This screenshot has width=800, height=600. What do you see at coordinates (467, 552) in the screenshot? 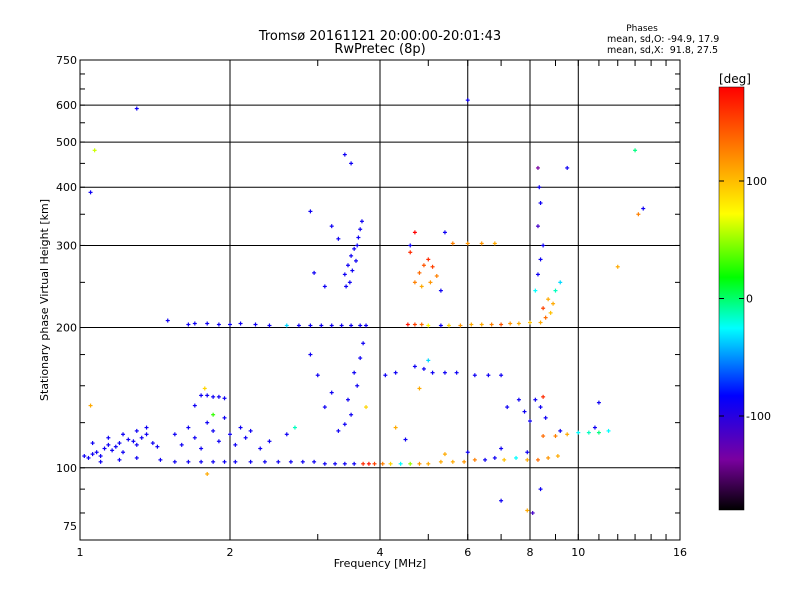
I see `x-tick-label: 6` at bounding box center [467, 552].